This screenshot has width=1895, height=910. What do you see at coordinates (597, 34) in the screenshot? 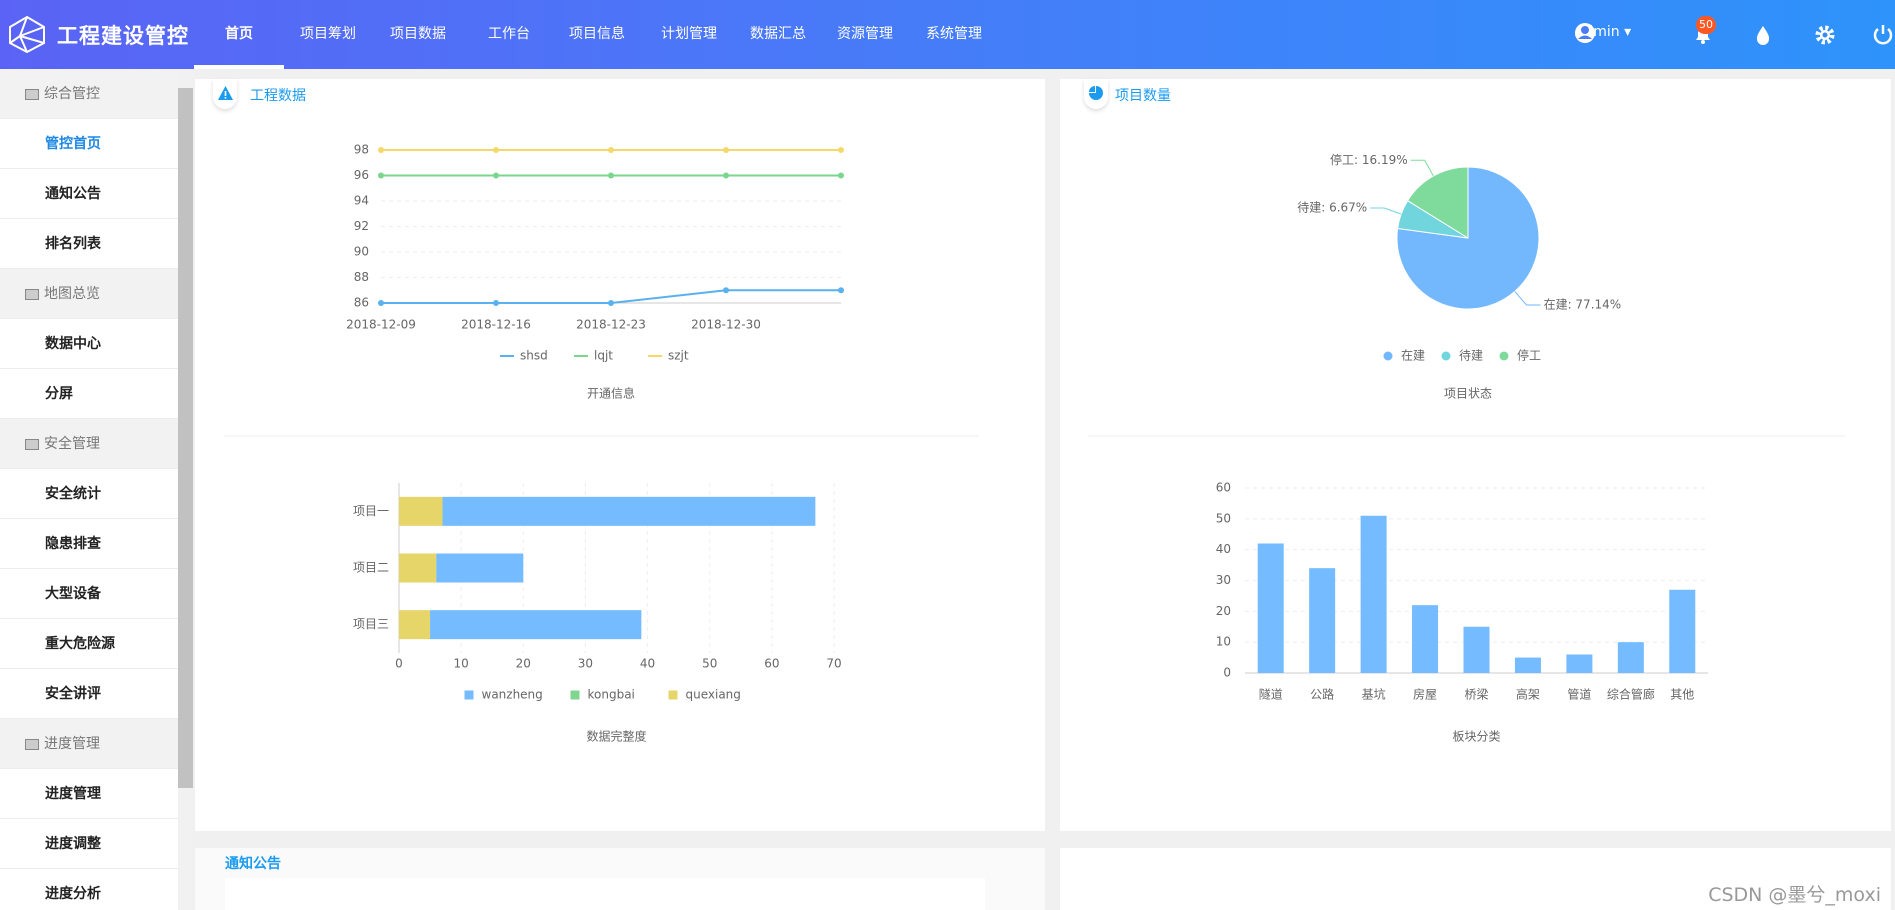
I see `nav-item: 项目信息` at bounding box center [597, 34].